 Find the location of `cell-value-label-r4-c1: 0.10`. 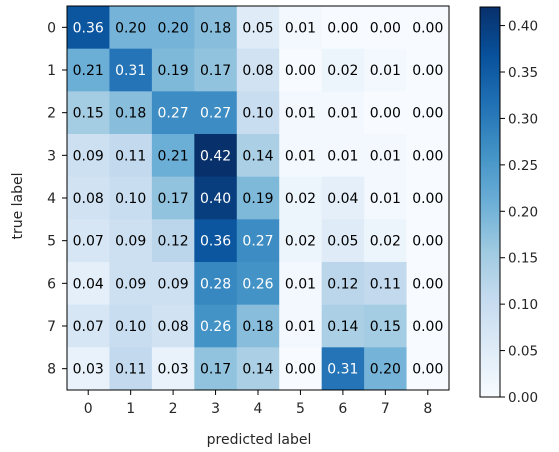

cell-value-label-r4-c1: 0.10 is located at coordinates (130, 199).